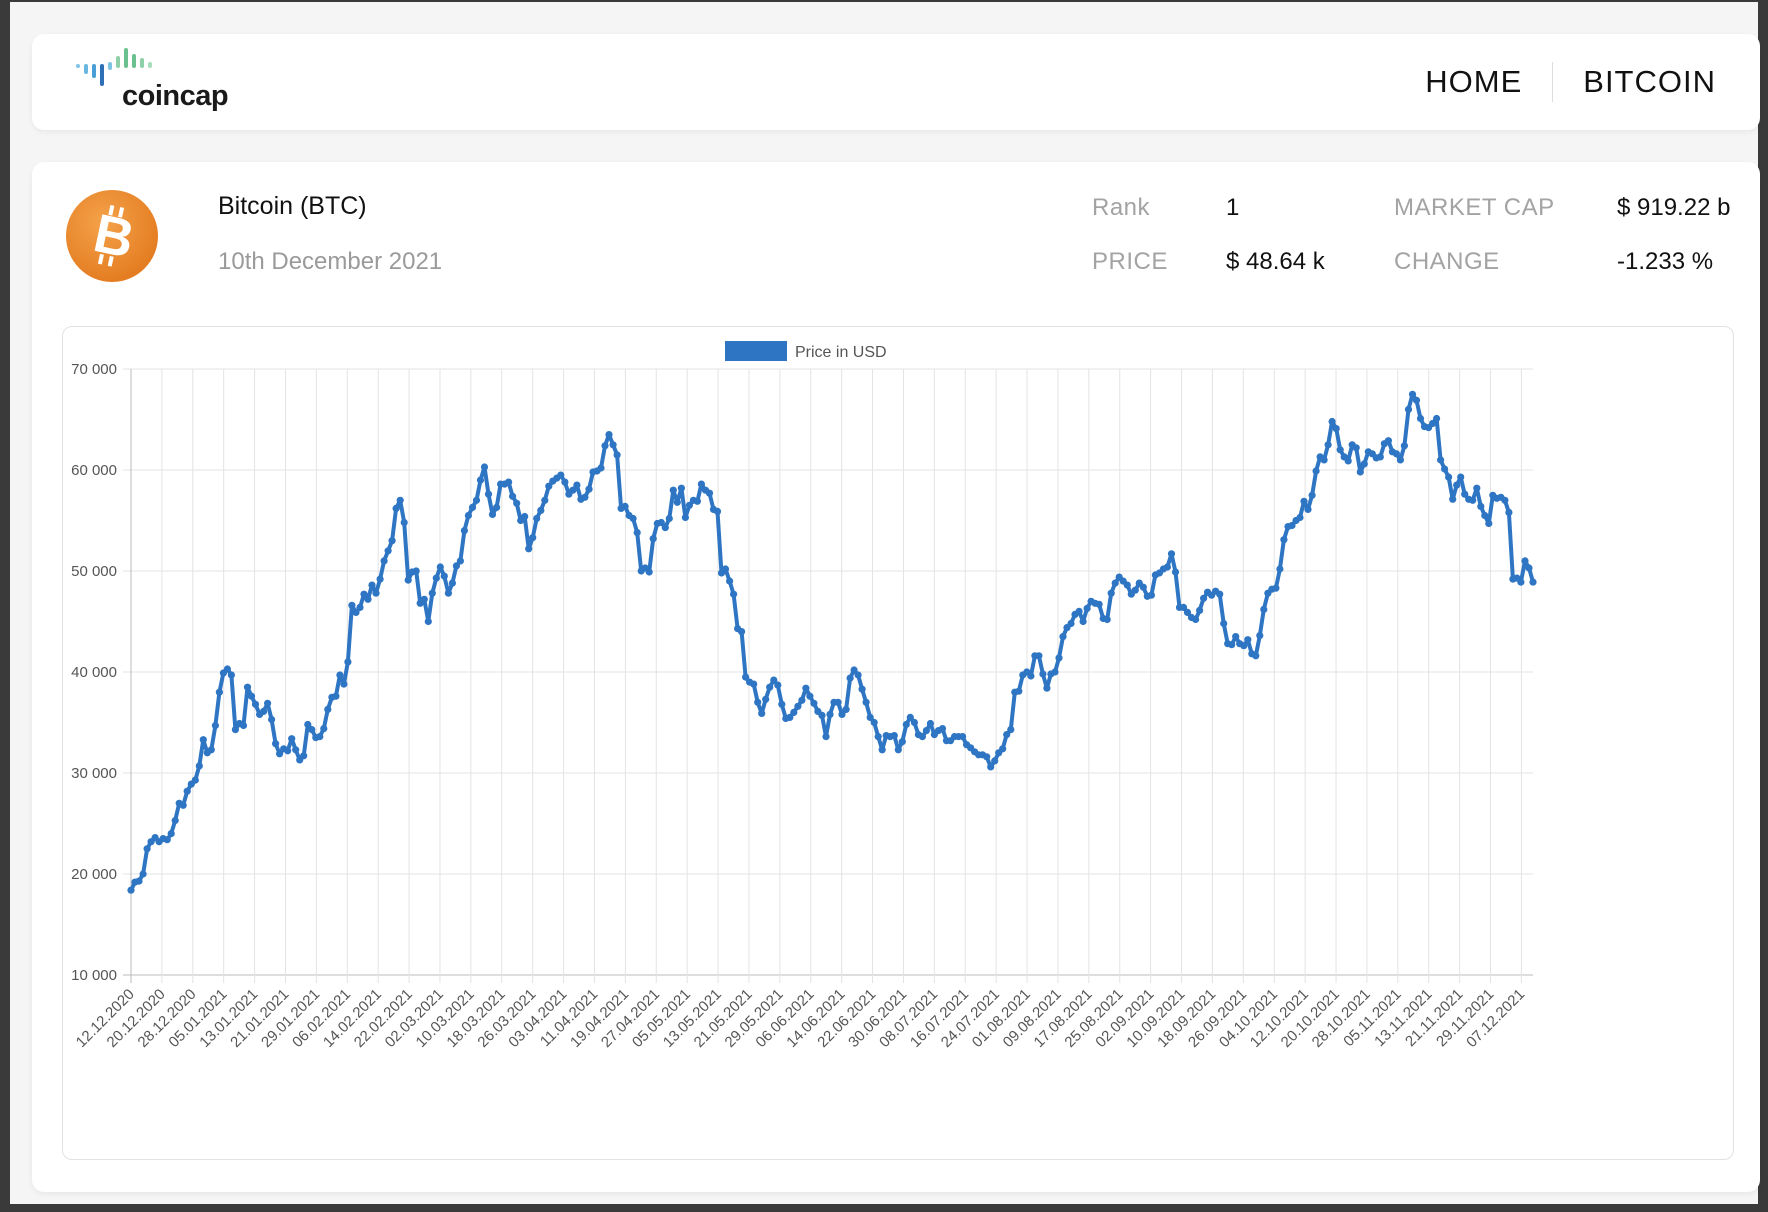 Image resolution: width=1768 pixels, height=1212 pixels. I want to click on nav-home-link: HOME, so click(1474, 81).